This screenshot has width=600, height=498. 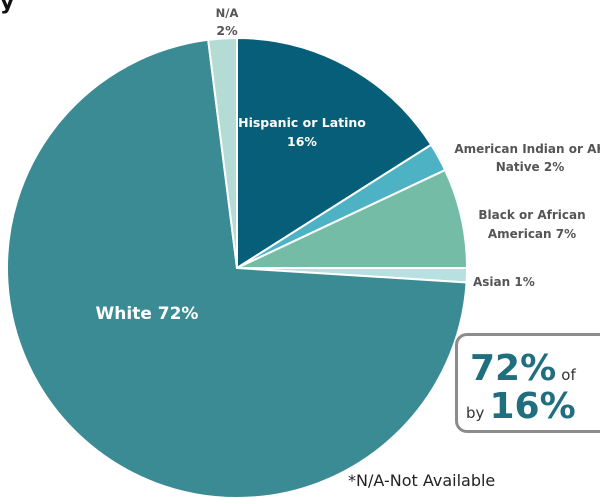 What do you see at coordinates (531, 215) in the screenshot?
I see `label-black-name: Black or African` at bounding box center [531, 215].